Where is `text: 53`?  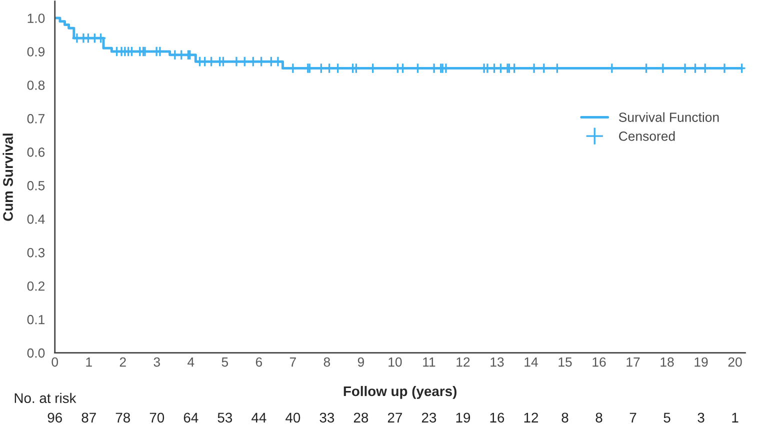
text: 53 is located at coordinates (225, 417).